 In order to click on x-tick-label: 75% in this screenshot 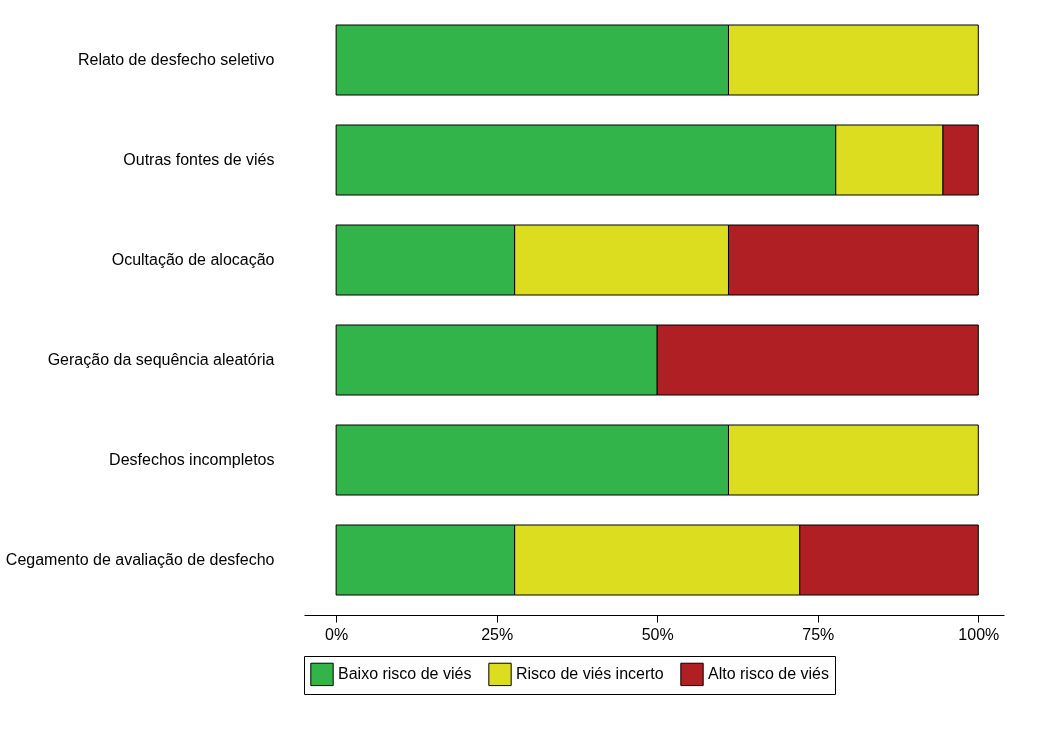, I will do `click(818, 634)`.